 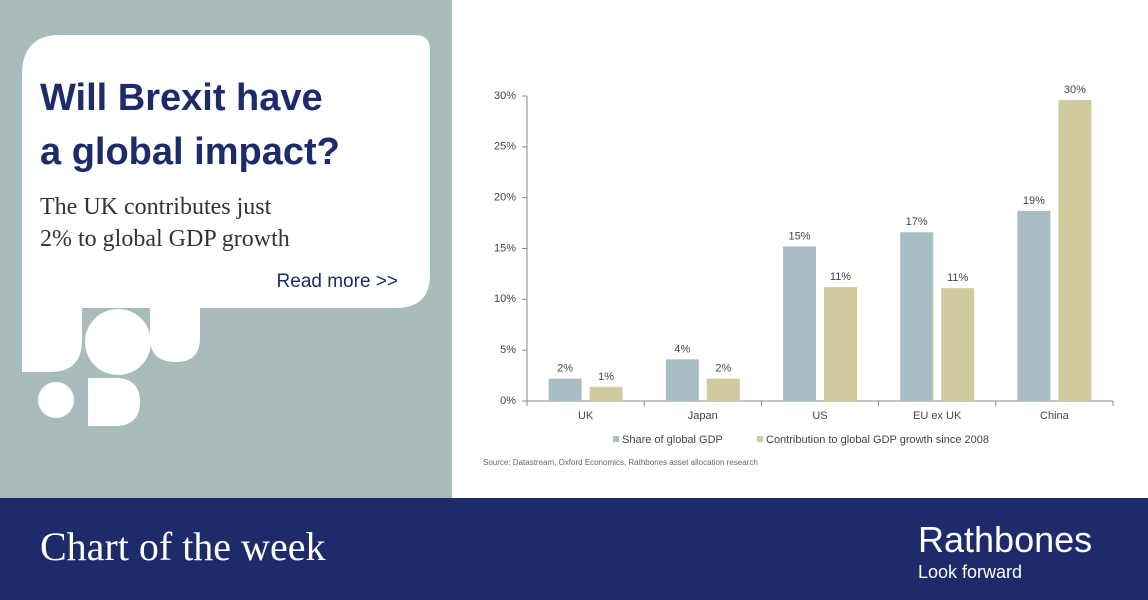 What do you see at coordinates (703, 416) in the screenshot?
I see `x-tick-label: Japan` at bounding box center [703, 416].